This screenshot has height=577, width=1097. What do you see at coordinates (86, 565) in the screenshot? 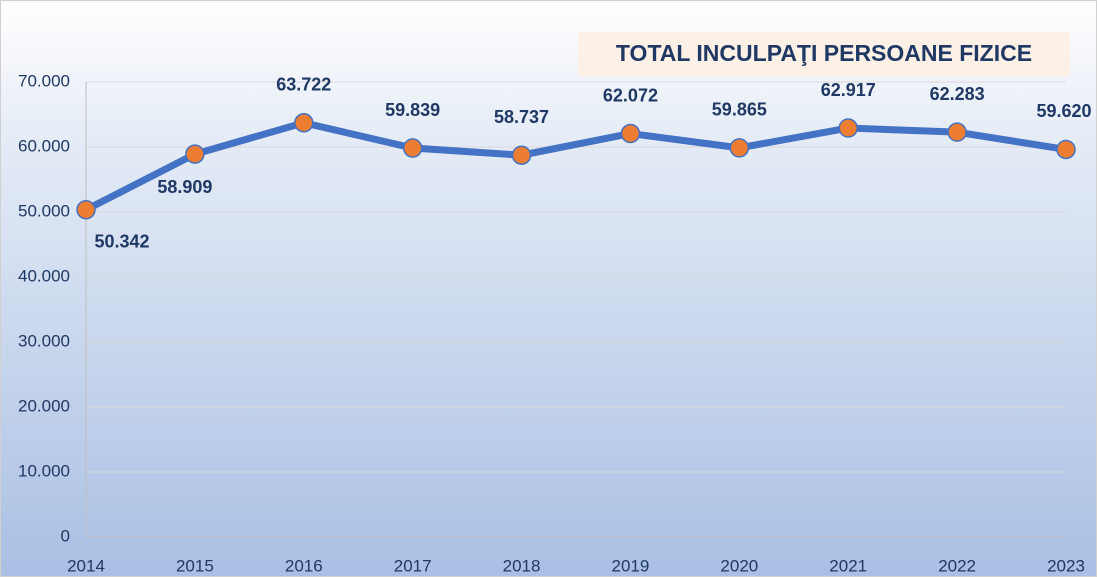
I see `x-tick-label: 2014` at bounding box center [86, 565].